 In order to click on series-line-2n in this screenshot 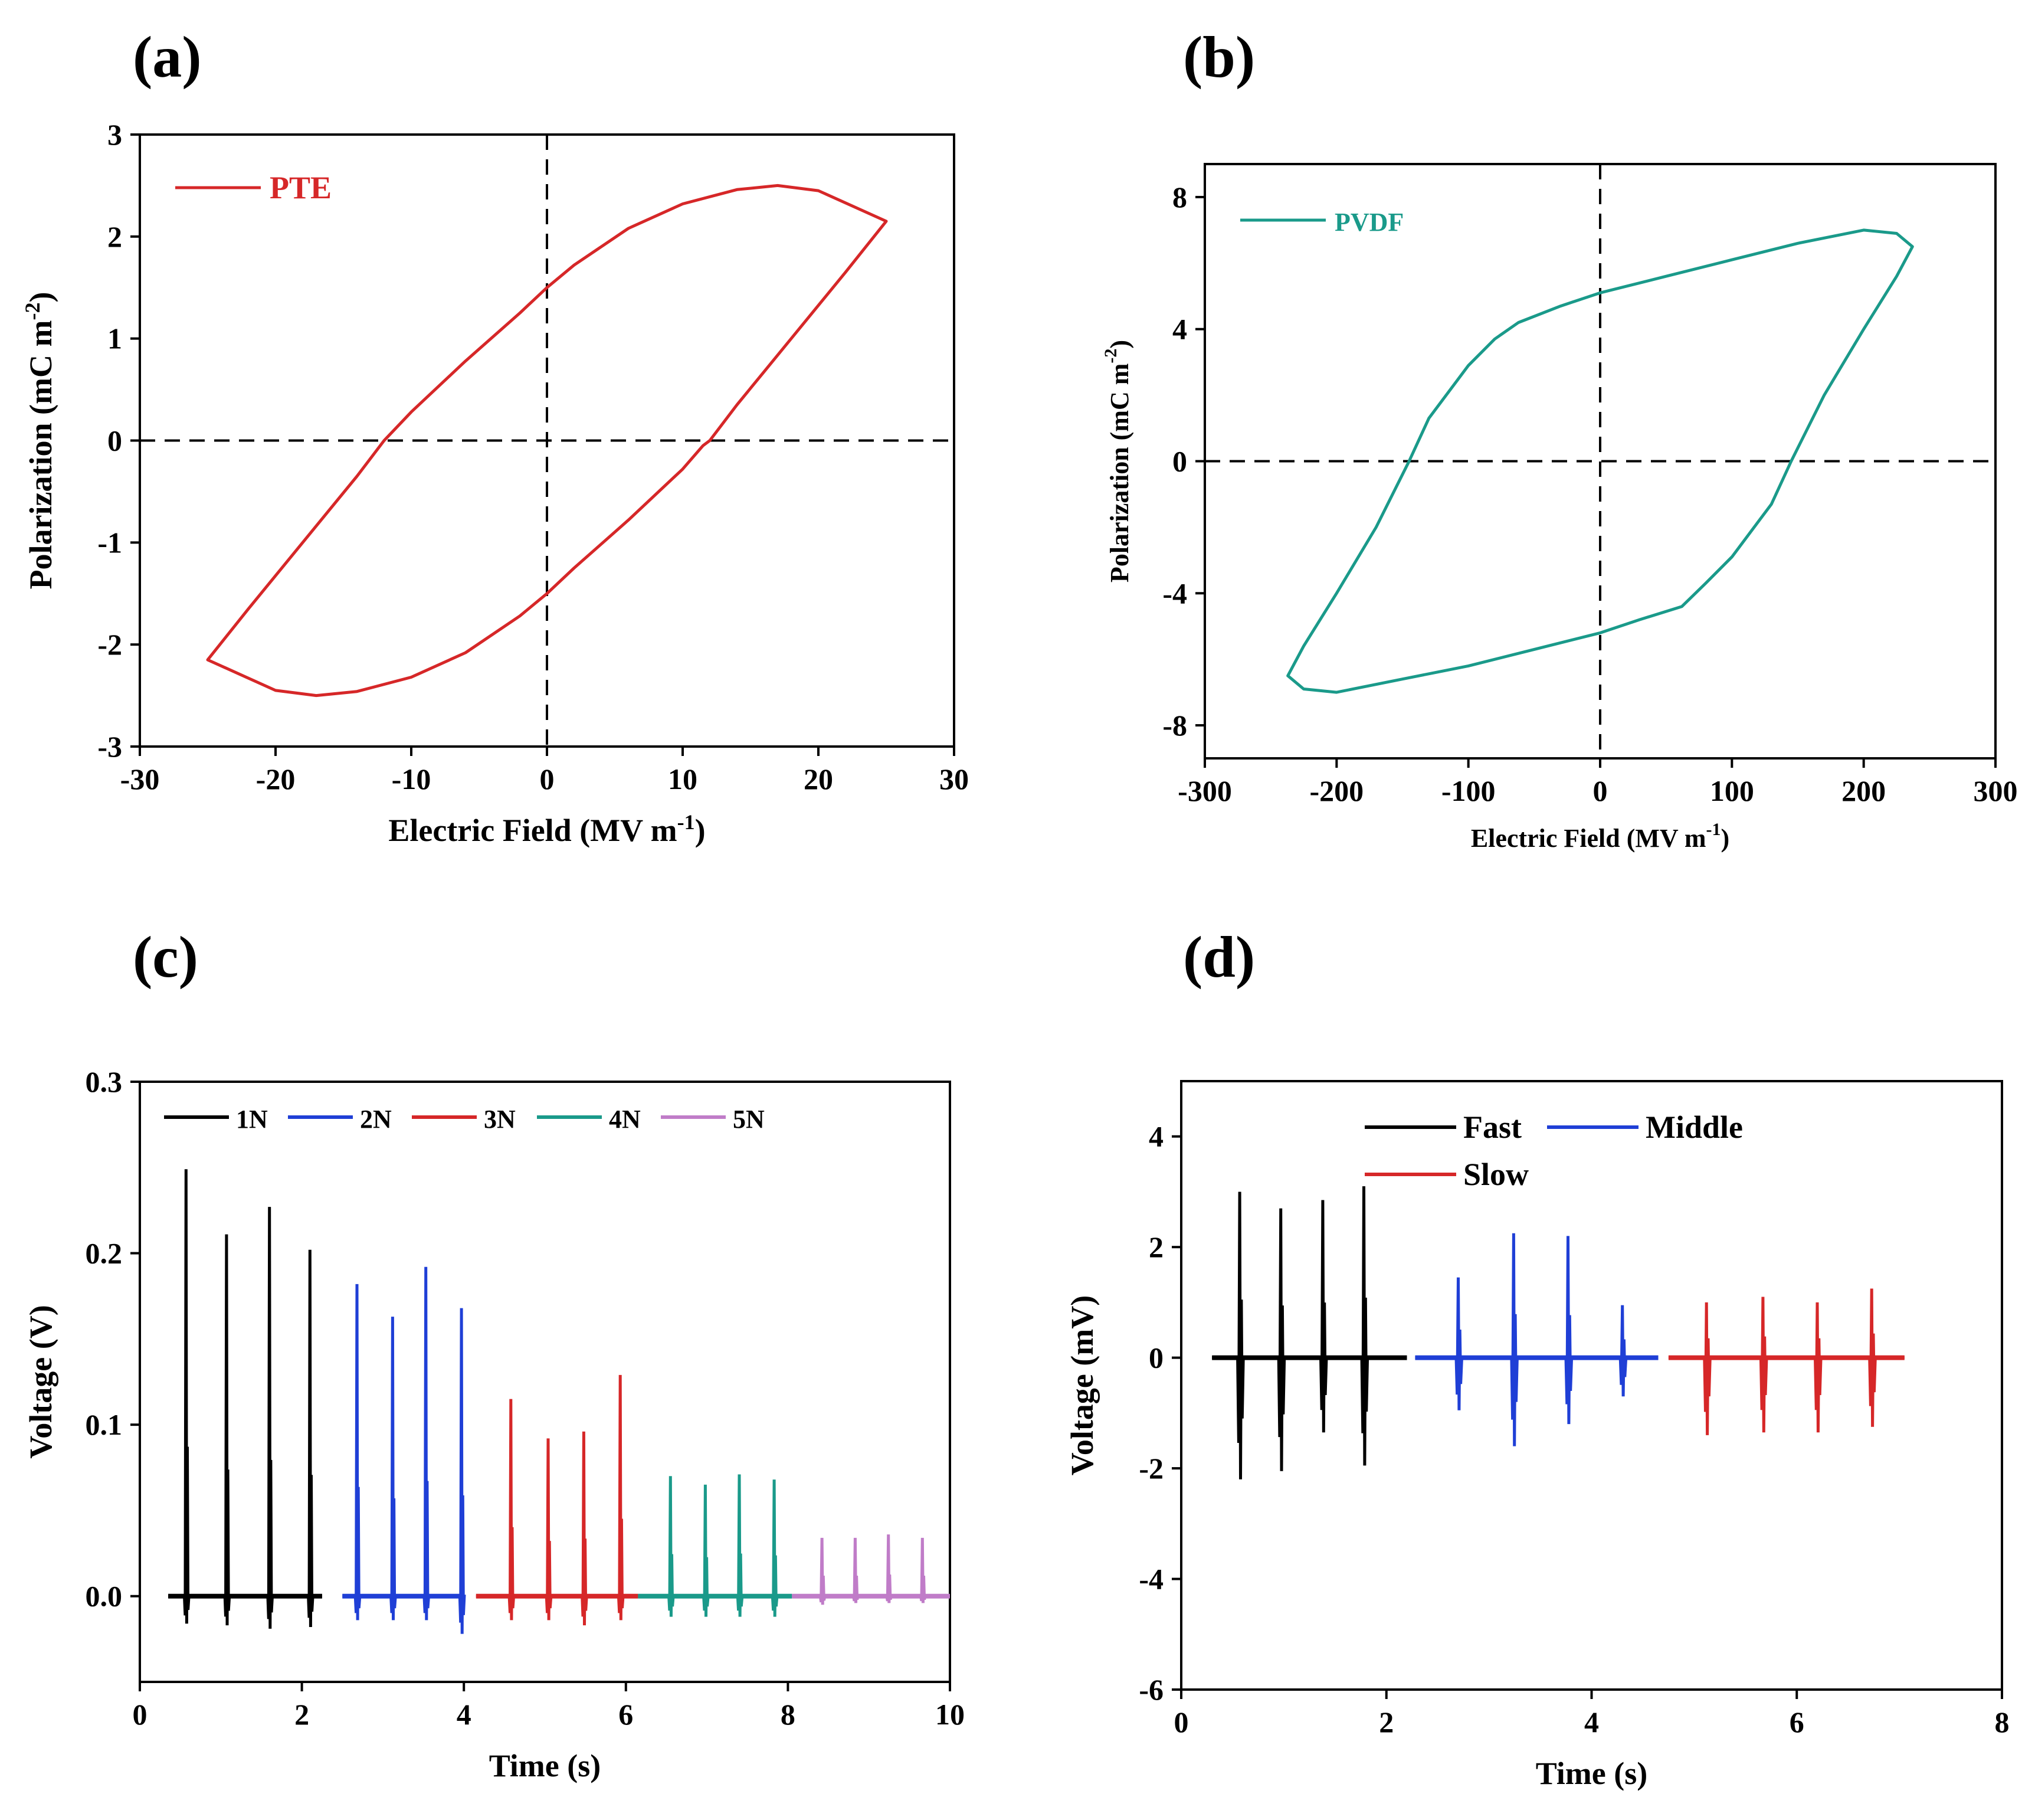, I will do `click(404, 1450)`.